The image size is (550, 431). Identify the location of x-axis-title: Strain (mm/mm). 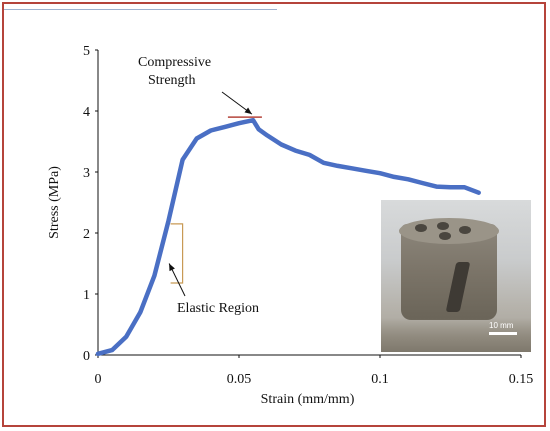
(308, 399).